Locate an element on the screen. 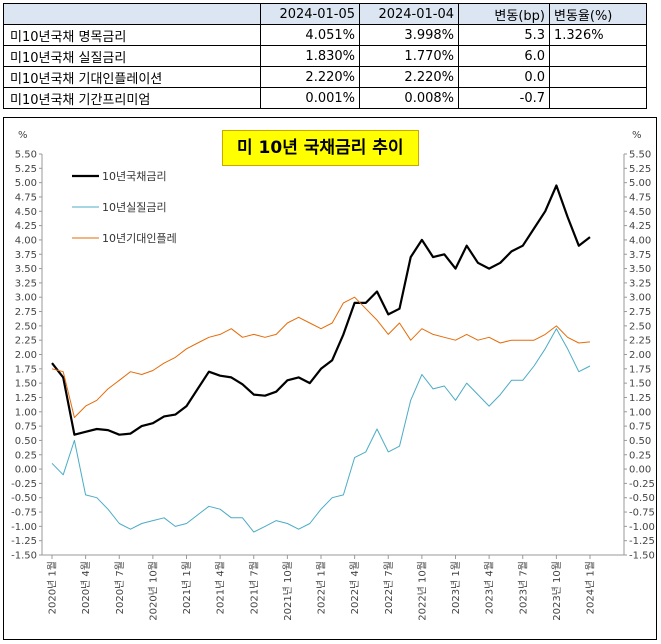  row-name: 미10년국채 기간프리미엄 is located at coordinates (132, 98).